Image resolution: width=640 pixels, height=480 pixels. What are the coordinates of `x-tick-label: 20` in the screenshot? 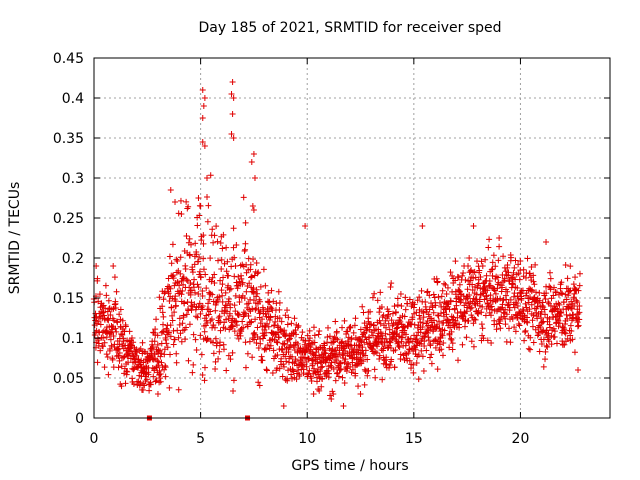 It's located at (521, 439).